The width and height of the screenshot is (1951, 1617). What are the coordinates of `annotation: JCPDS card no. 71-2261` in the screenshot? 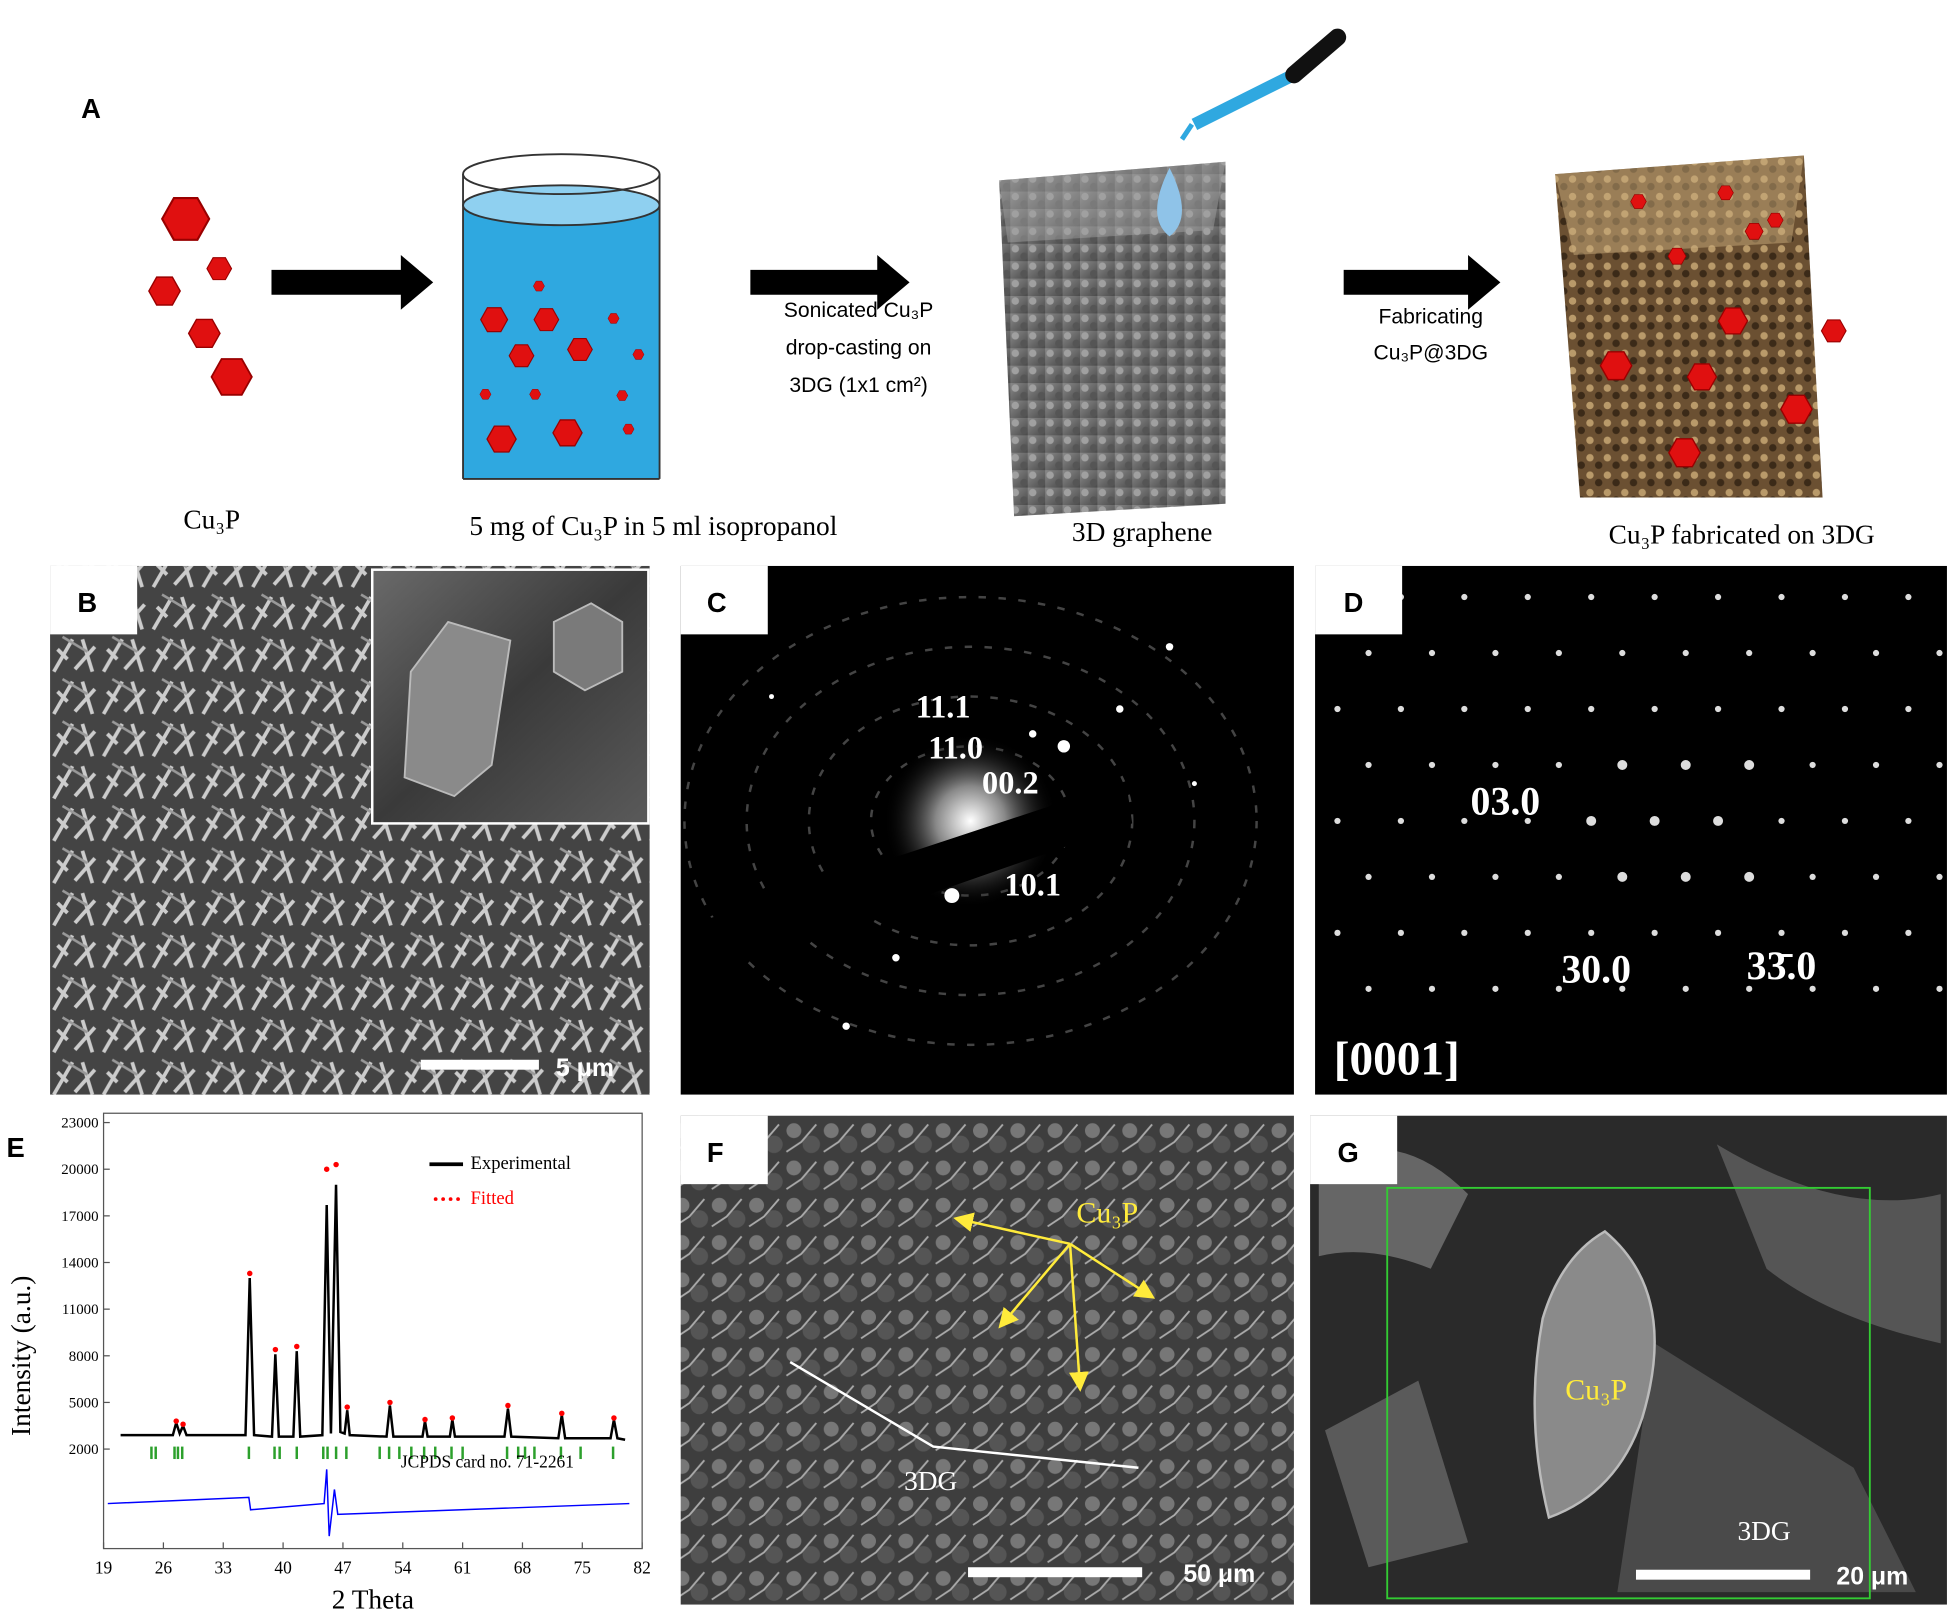 It's located at (487, 1462).